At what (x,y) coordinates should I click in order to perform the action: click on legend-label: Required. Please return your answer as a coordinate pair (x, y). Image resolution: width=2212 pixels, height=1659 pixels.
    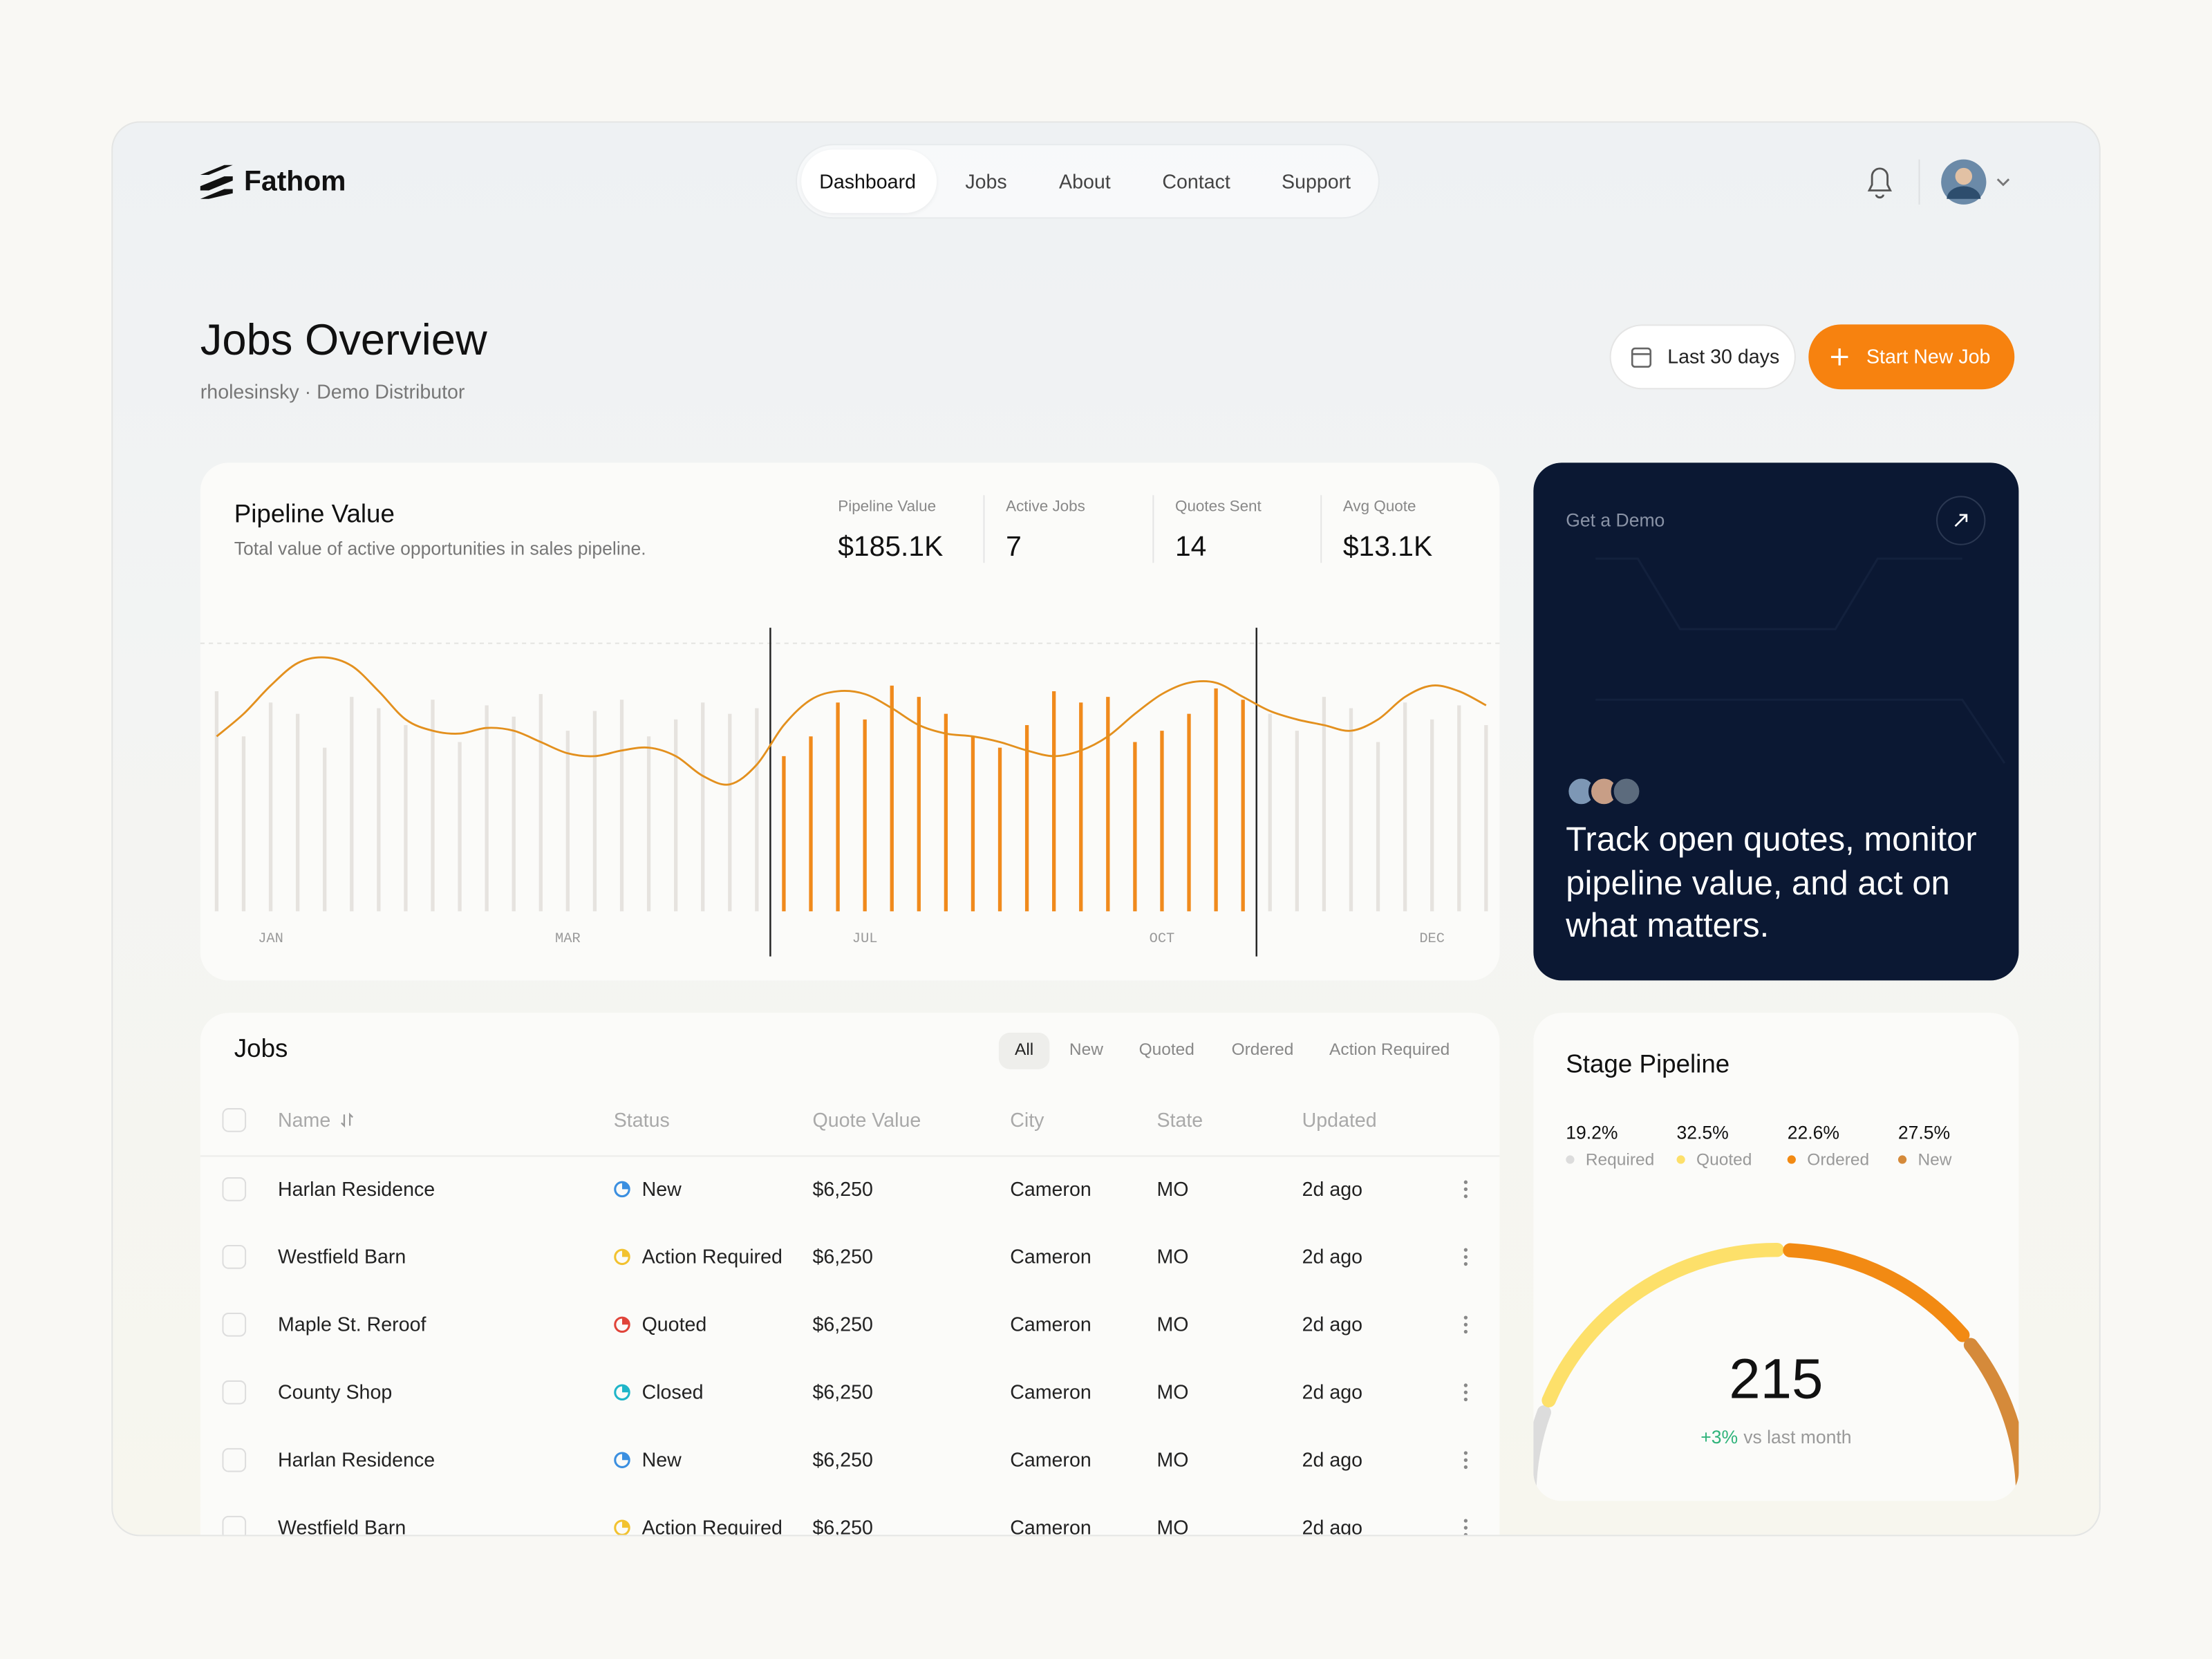
    Looking at the image, I should click on (1620, 1159).